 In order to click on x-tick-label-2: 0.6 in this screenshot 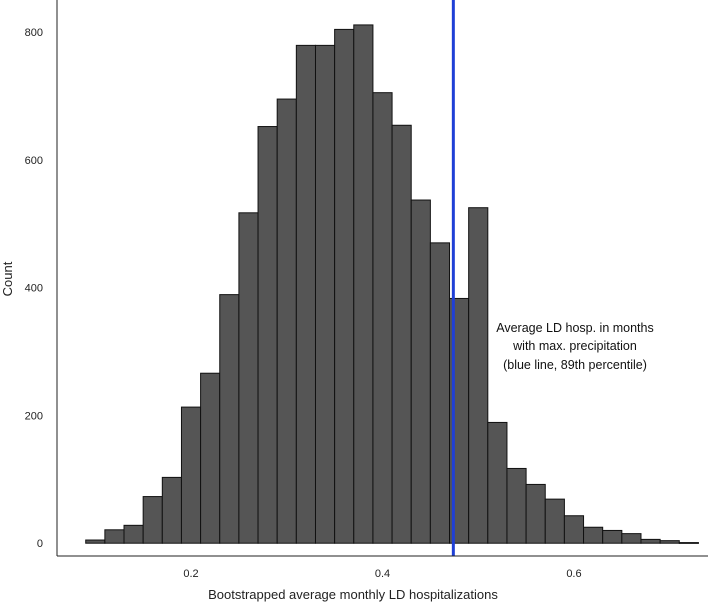, I will do `click(573, 574)`.